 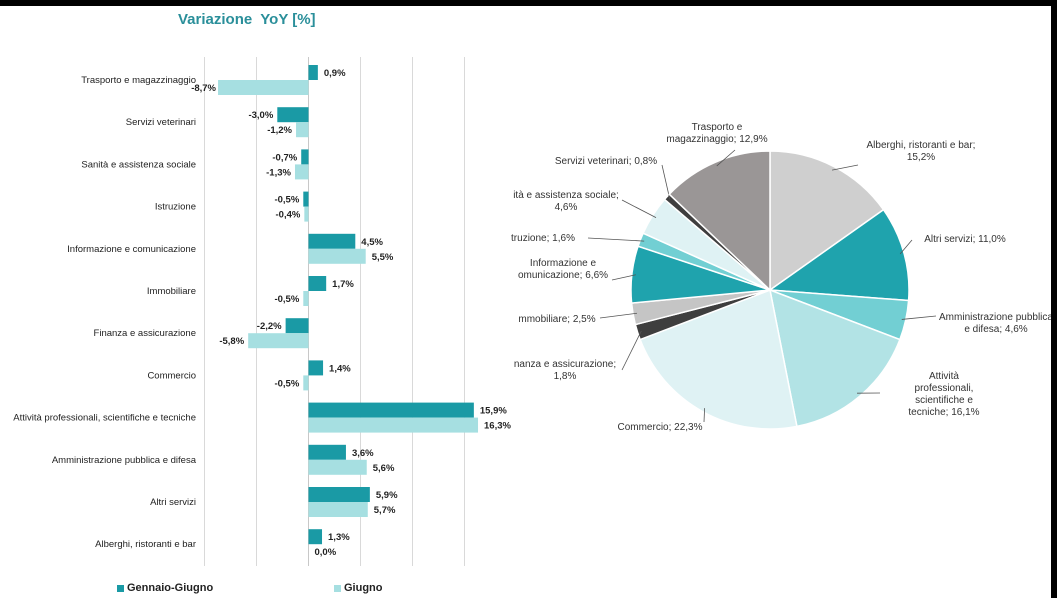 What do you see at coordinates (138, 80) in the screenshot?
I see `category-label: Trasporto e magazzinaggio` at bounding box center [138, 80].